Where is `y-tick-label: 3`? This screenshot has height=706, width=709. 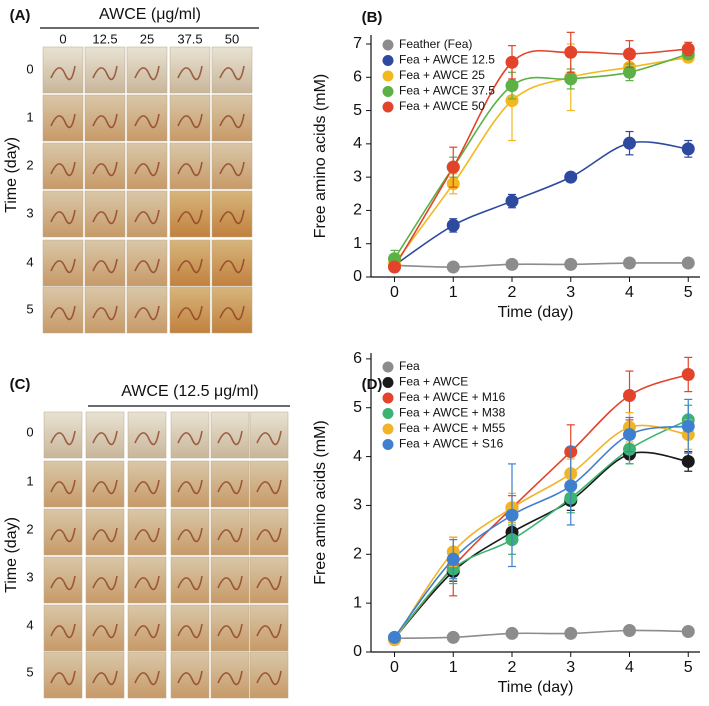 y-tick-label: 3 is located at coordinates (357, 176).